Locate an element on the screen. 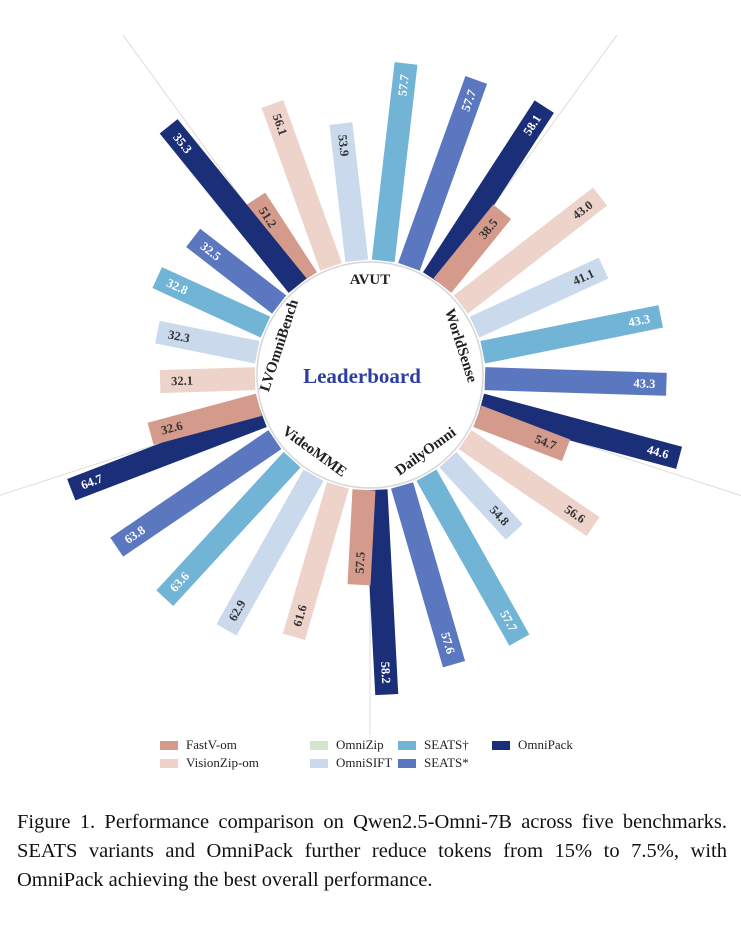  bar-value-label: 61.6 is located at coordinates (300, 615).